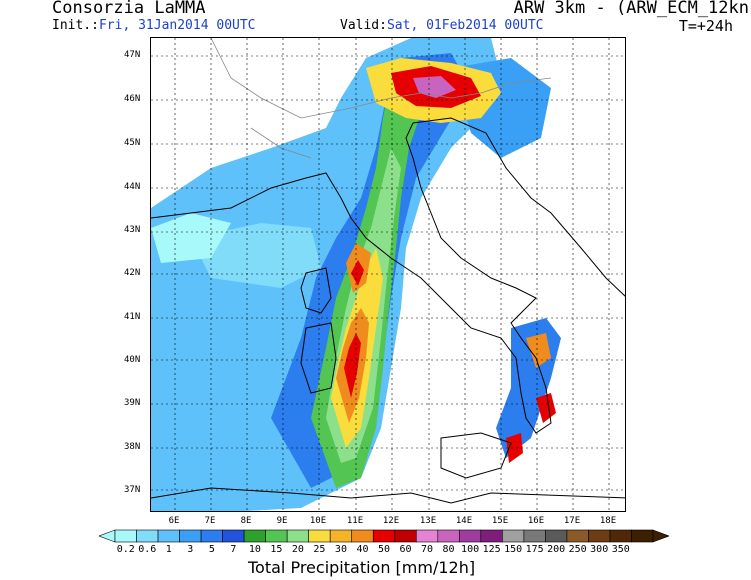  I want to click on lon-label: 9E, so click(282, 521).